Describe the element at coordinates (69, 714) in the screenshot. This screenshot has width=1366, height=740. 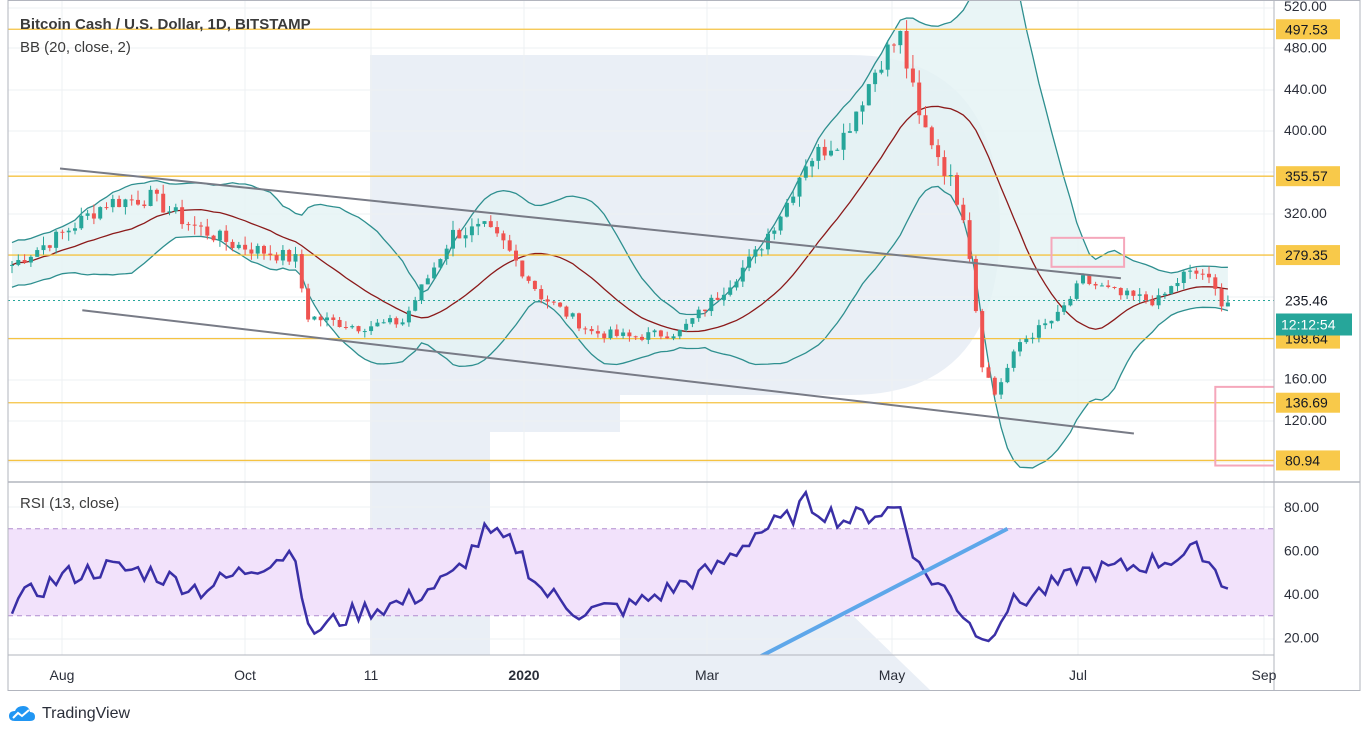
I see `footer-brand: TradingView` at that location.